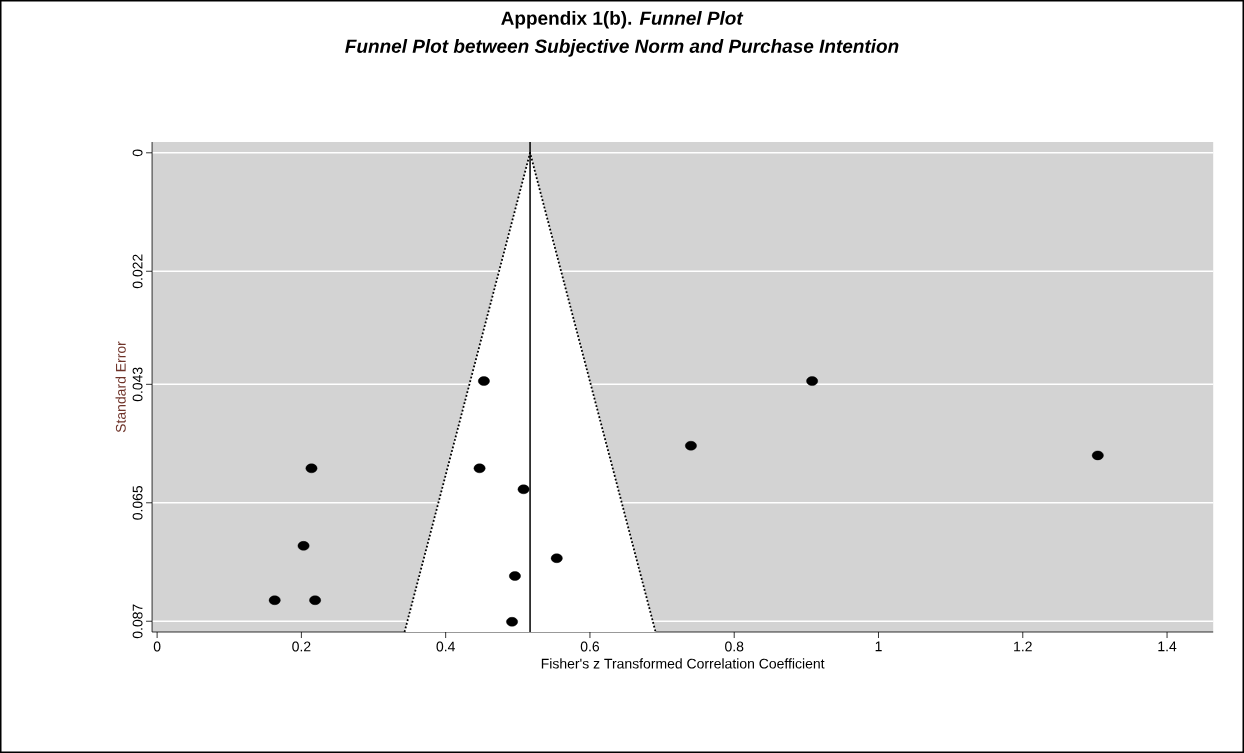  What do you see at coordinates (445, 646) in the screenshot?
I see `x-tick-label: 0.4` at bounding box center [445, 646].